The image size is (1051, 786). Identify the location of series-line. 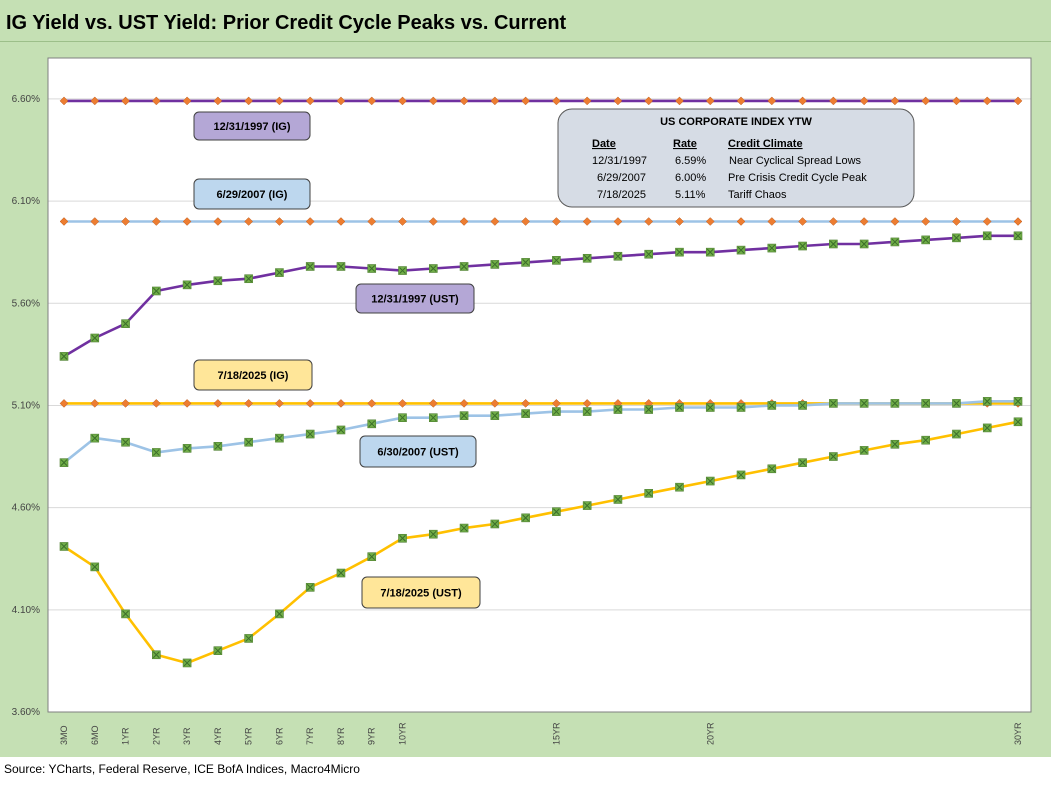
(540, 296).